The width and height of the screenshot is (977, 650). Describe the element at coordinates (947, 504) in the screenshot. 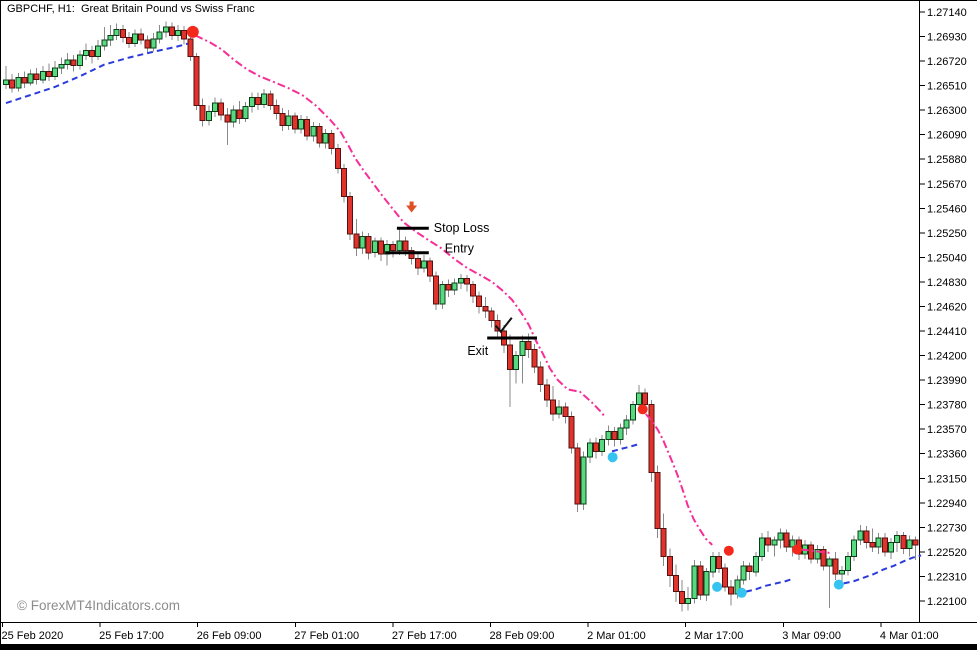

I see `price-tick-label: 1.22940` at that location.